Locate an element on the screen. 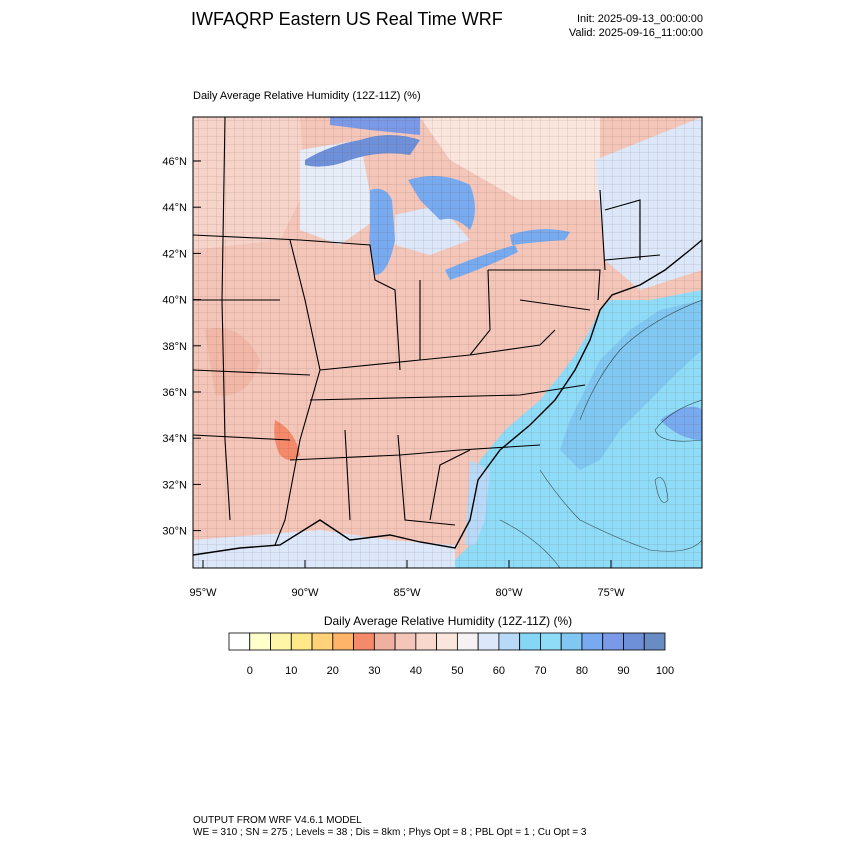  longitude-axis: 95°W 90°W 85°W 80°W 75°W is located at coordinates (407, 579).